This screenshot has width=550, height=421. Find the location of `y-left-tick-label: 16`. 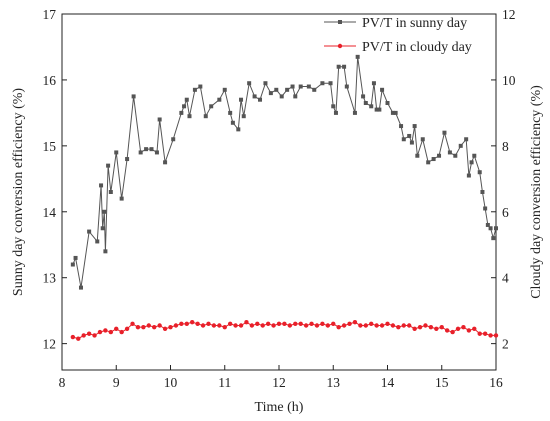

y-left-tick-label: 16 is located at coordinates (50, 80).